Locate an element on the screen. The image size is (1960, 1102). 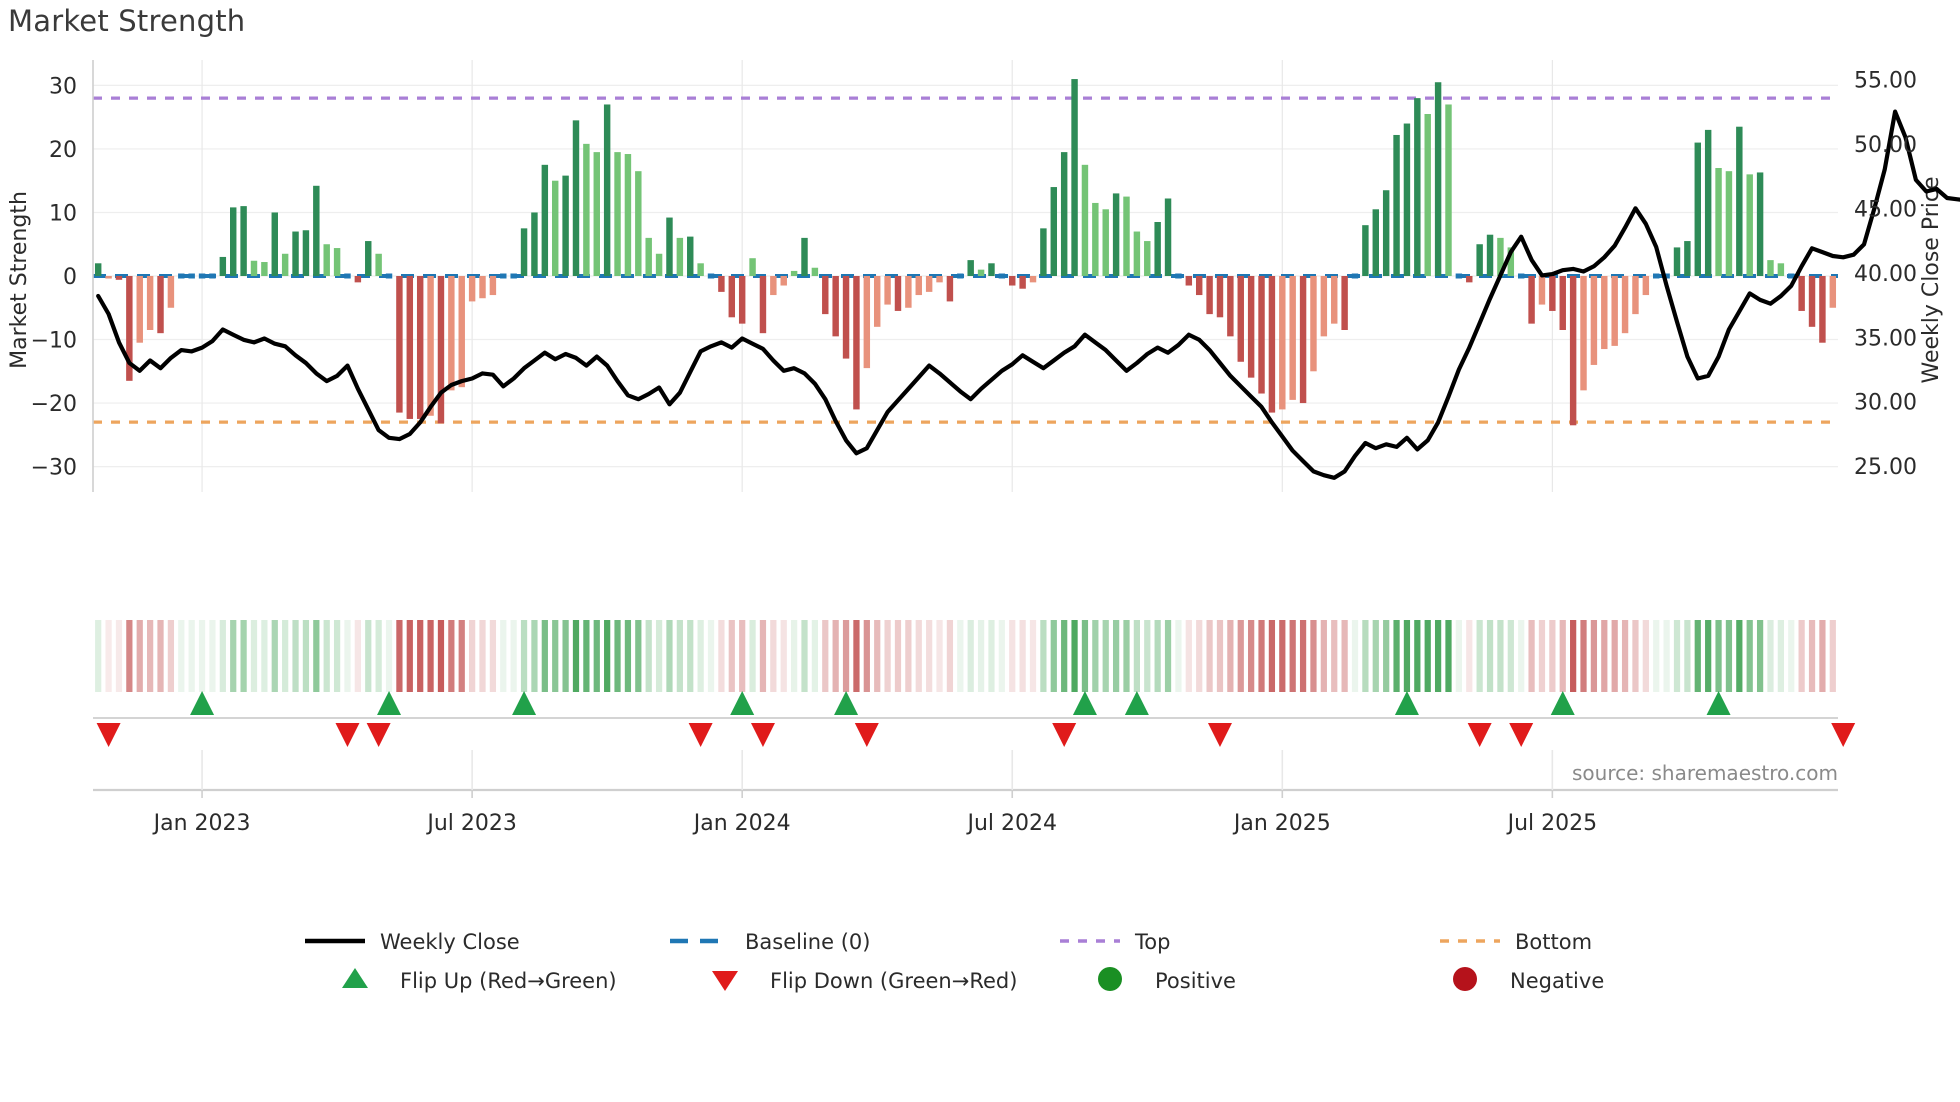
x-tick-label: Jul 2023 is located at coordinates (471, 823).